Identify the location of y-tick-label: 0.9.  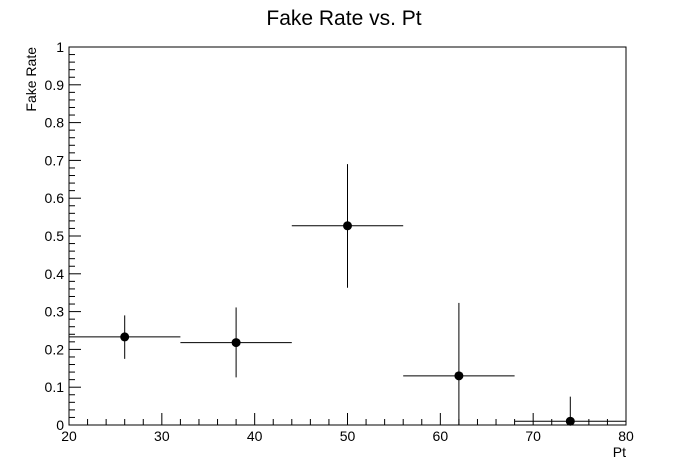
(55, 85).